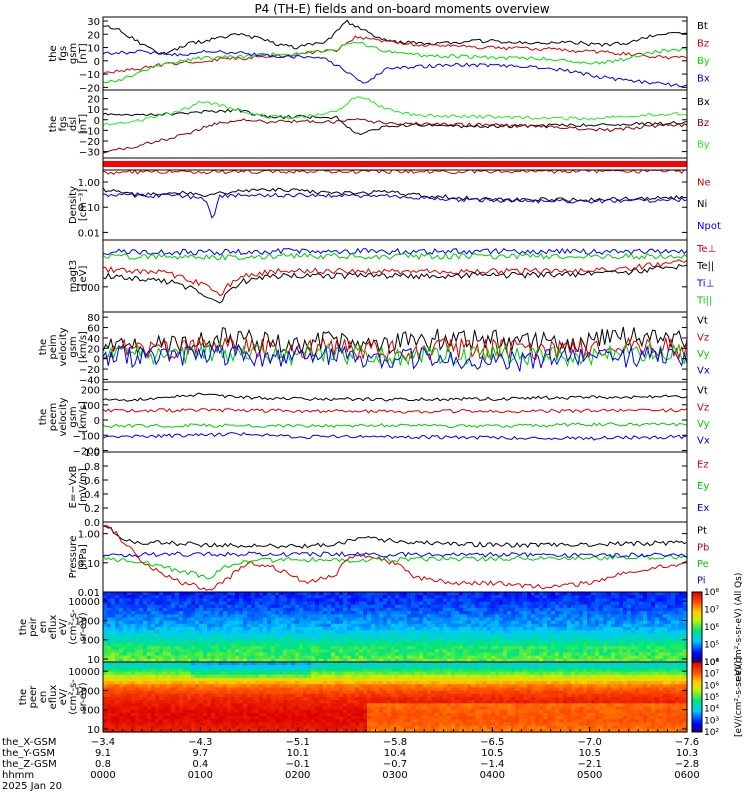 This screenshot has width=750, height=800. What do you see at coordinates (73, 53) in the screenshot?
I see `y-axis-label-line: gsm` at bounding box center [73, 53].